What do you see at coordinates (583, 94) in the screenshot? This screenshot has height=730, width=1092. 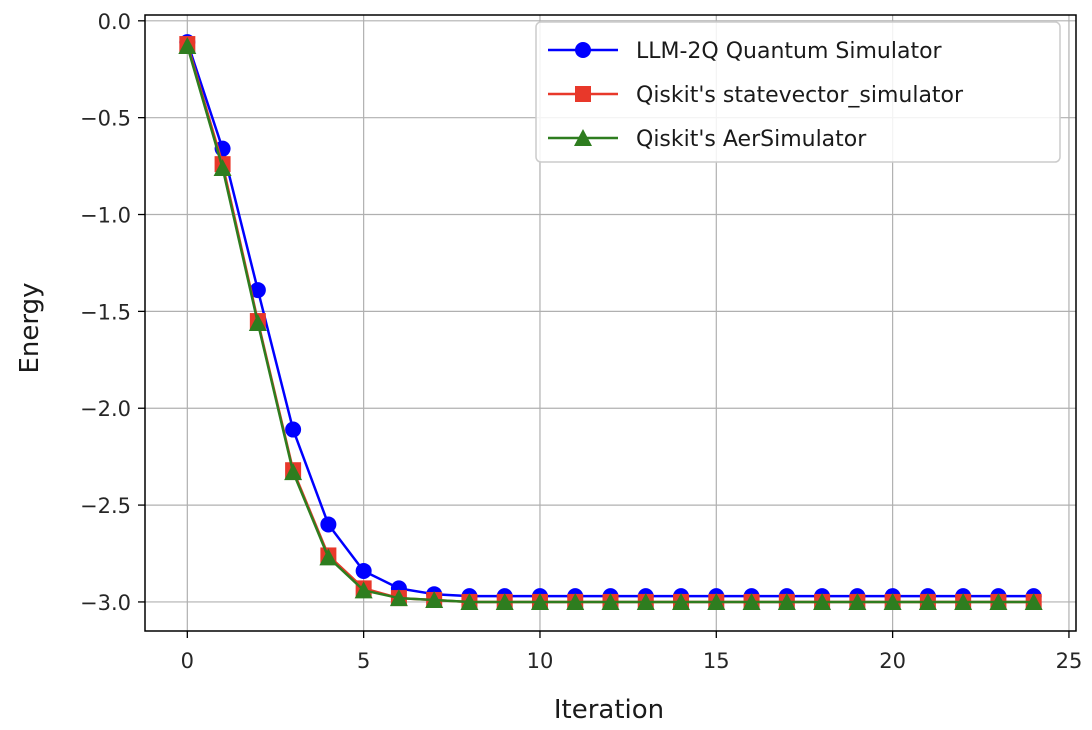 I see `legend-marker-statevector` at bounding box center [583, 94].